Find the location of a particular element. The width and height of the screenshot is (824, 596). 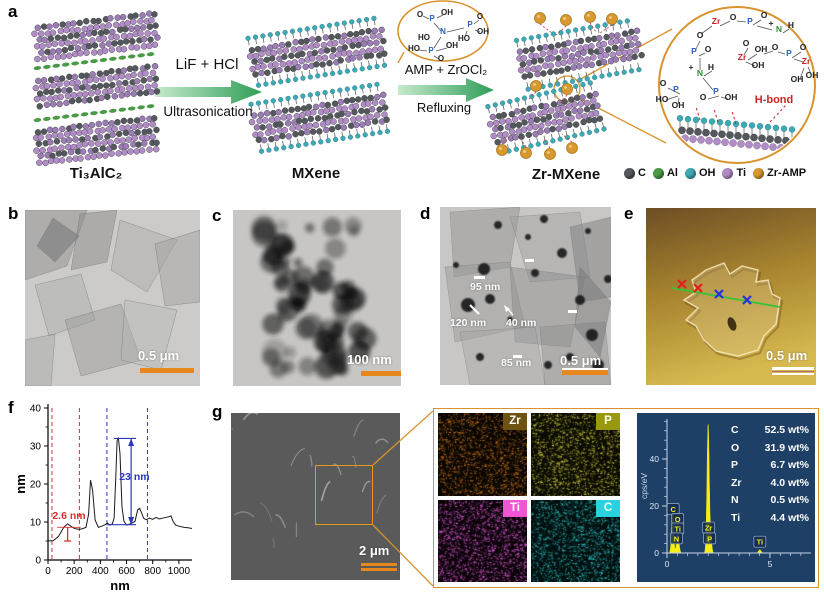

afm-flake is located at coordinates (731, 309).